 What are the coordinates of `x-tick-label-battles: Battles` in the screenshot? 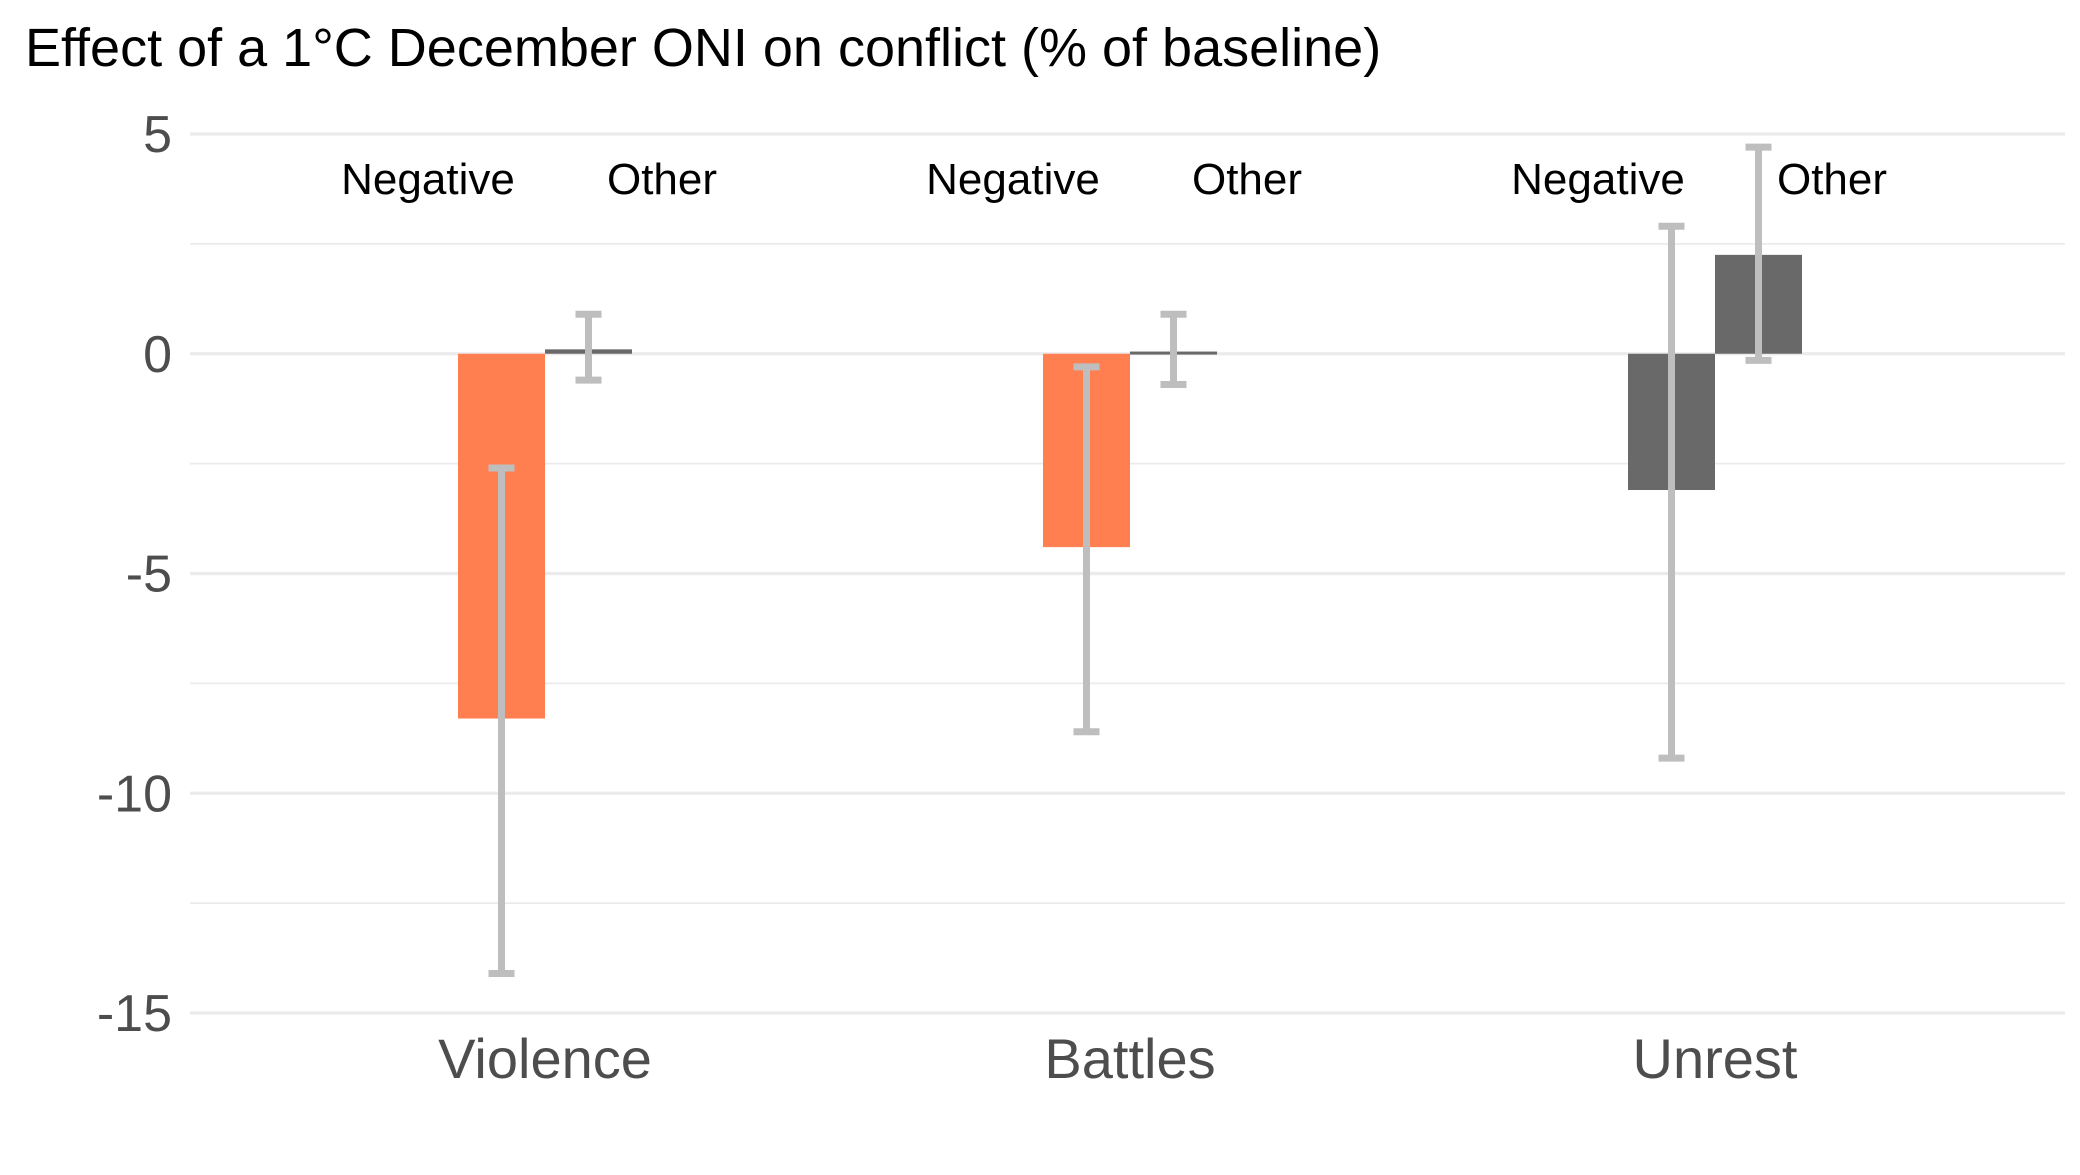 It's located at (1129, 1058).